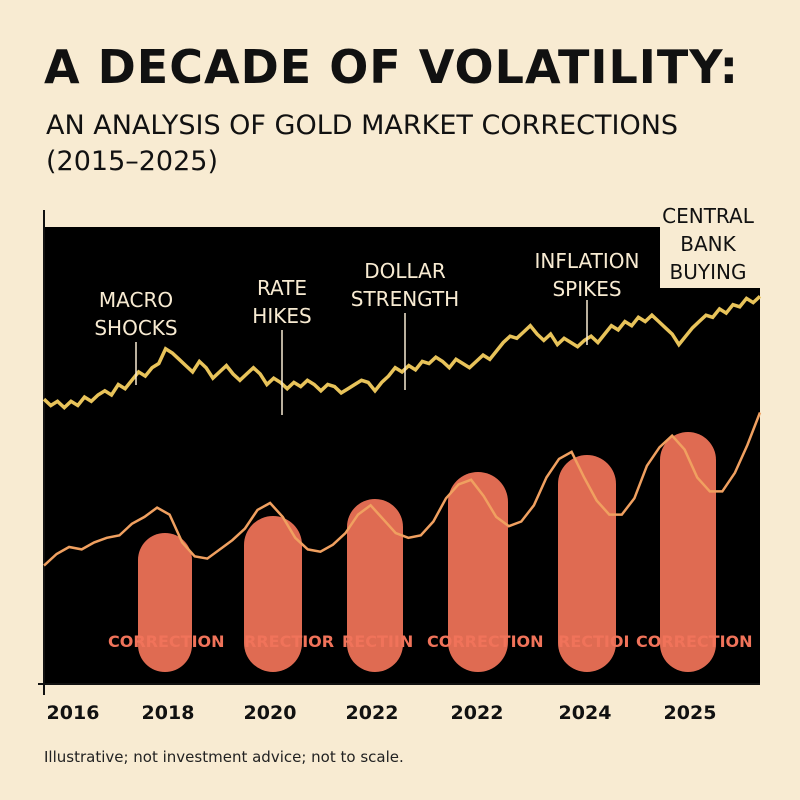 This screenshot has width=800, height=800. What do you see at coordinates (377, 641) in the screenshot?
I see `correction-label: RECTIIN` at bounding box center [377, 641].